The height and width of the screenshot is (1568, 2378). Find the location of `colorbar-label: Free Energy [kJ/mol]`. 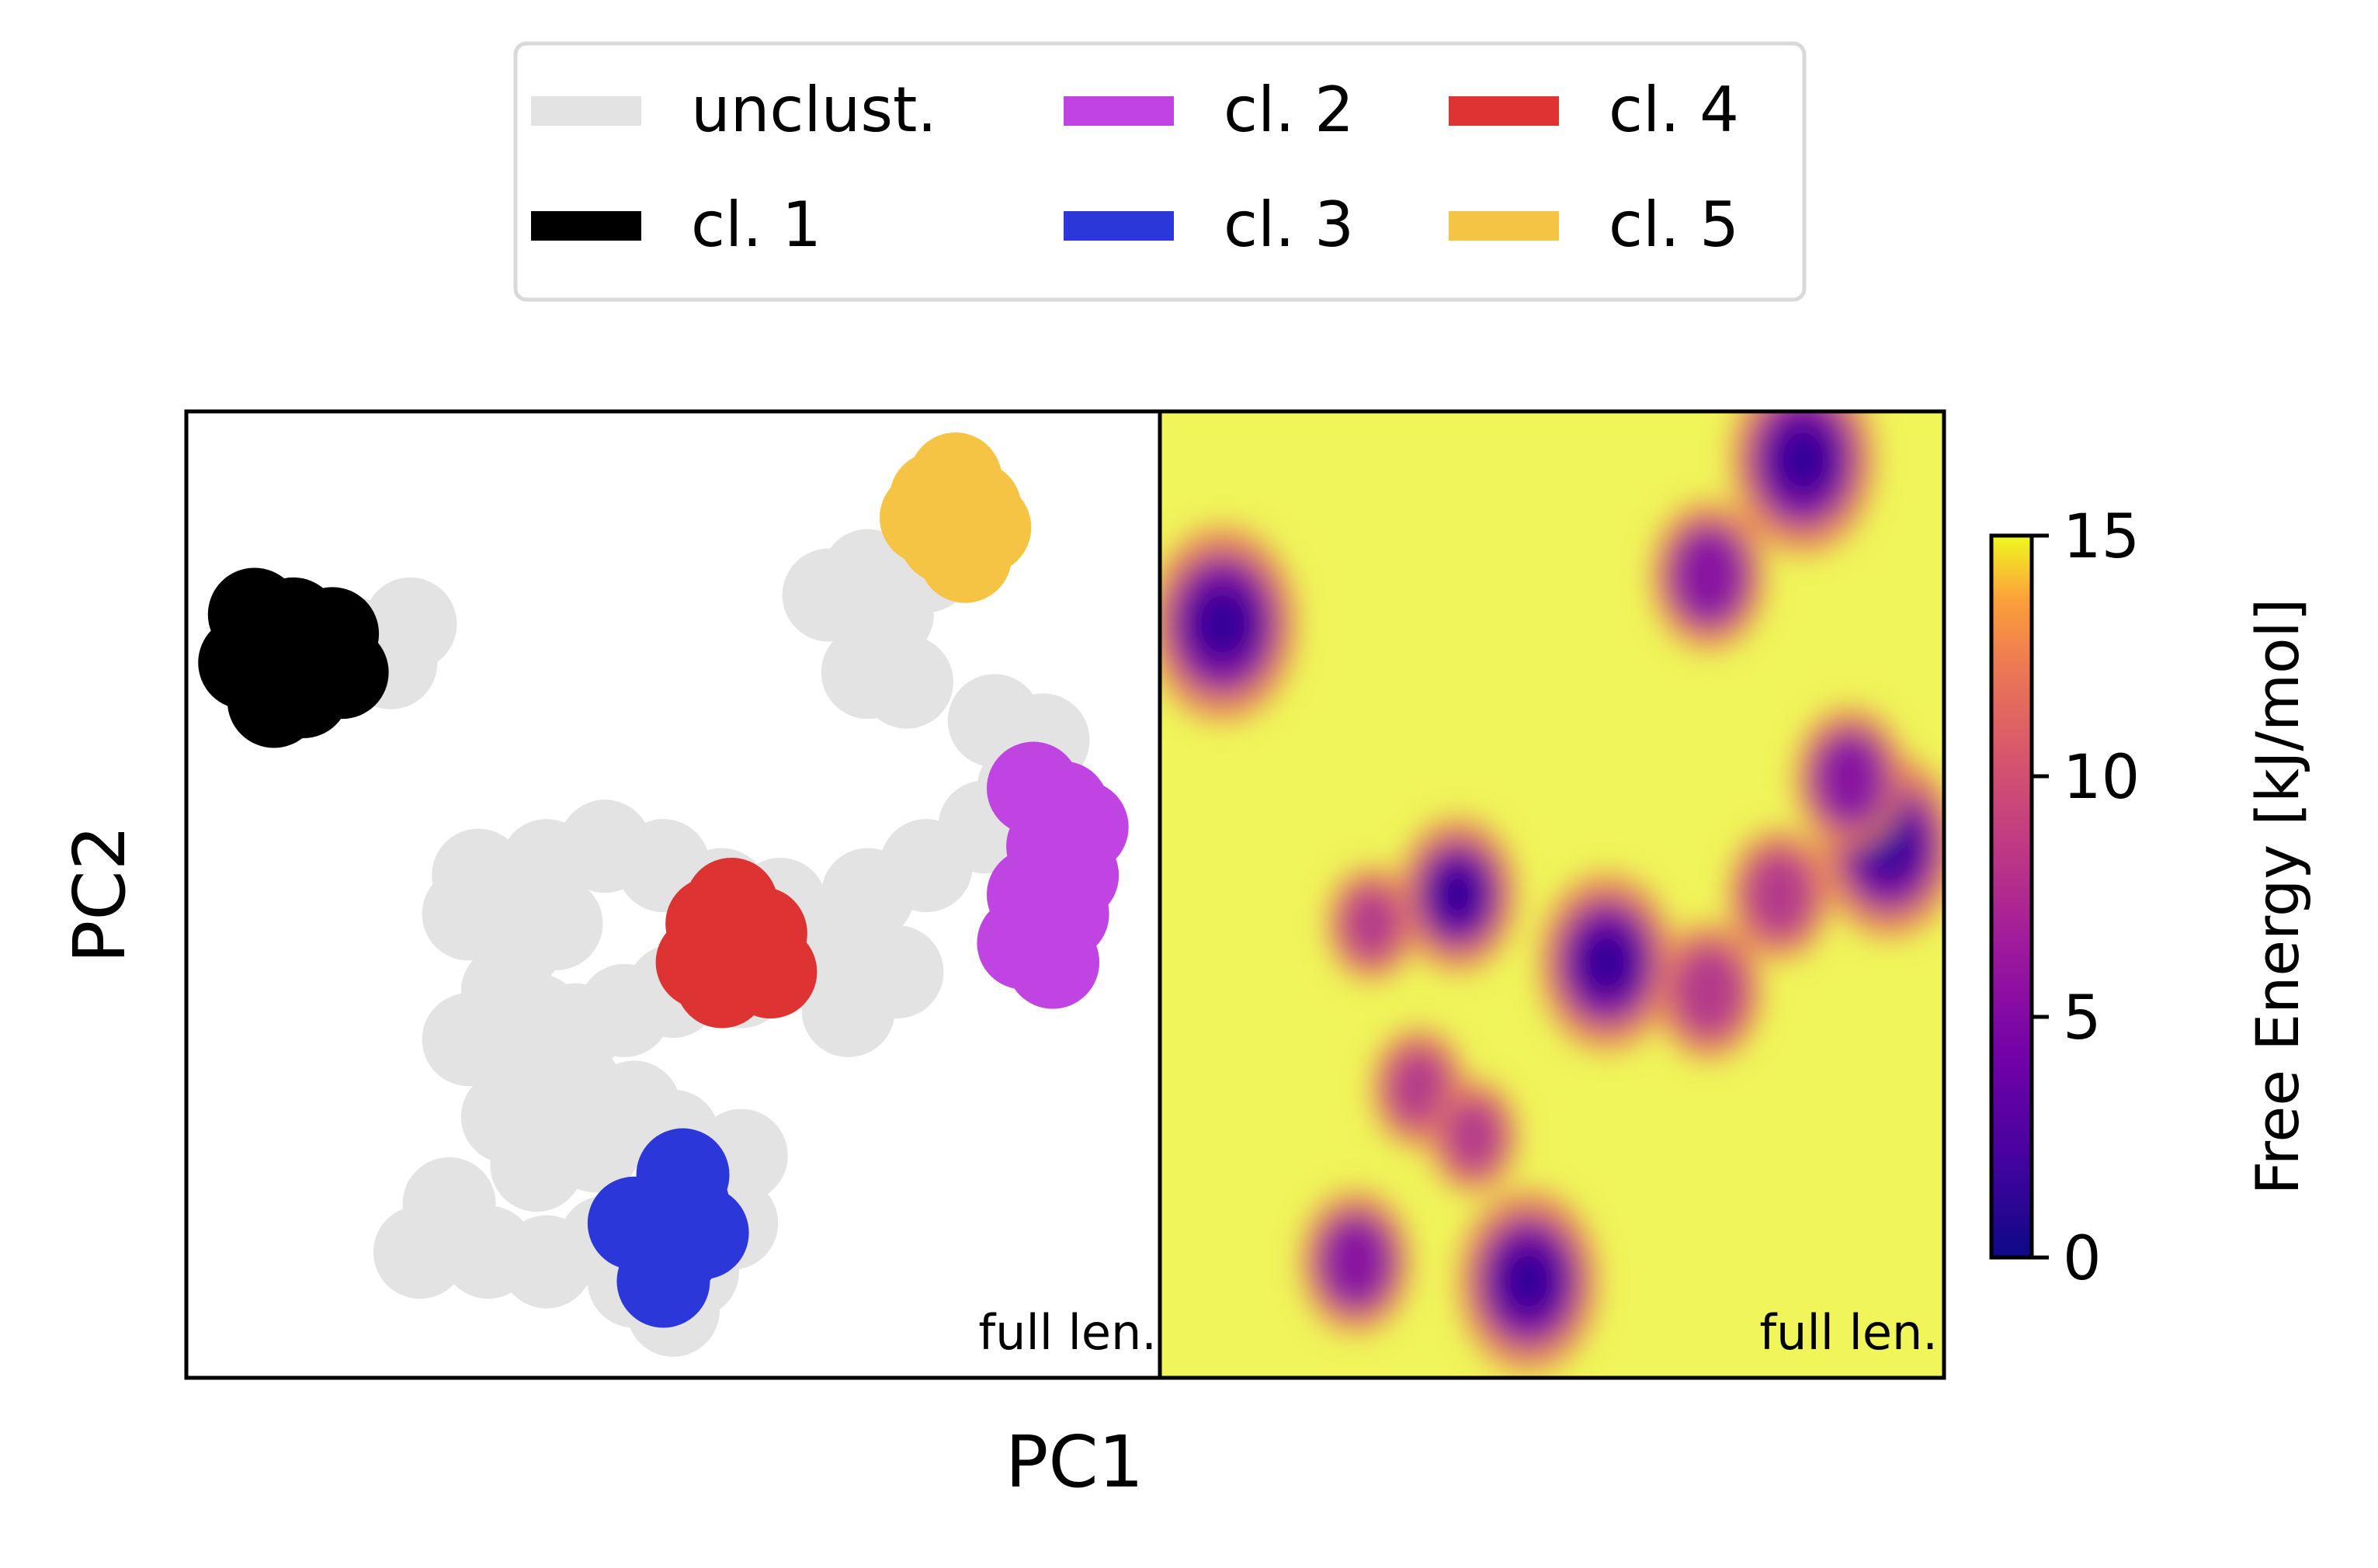

colorbar-label: Free Energy [kJ/mol] is located at coordinates (2277, 896).